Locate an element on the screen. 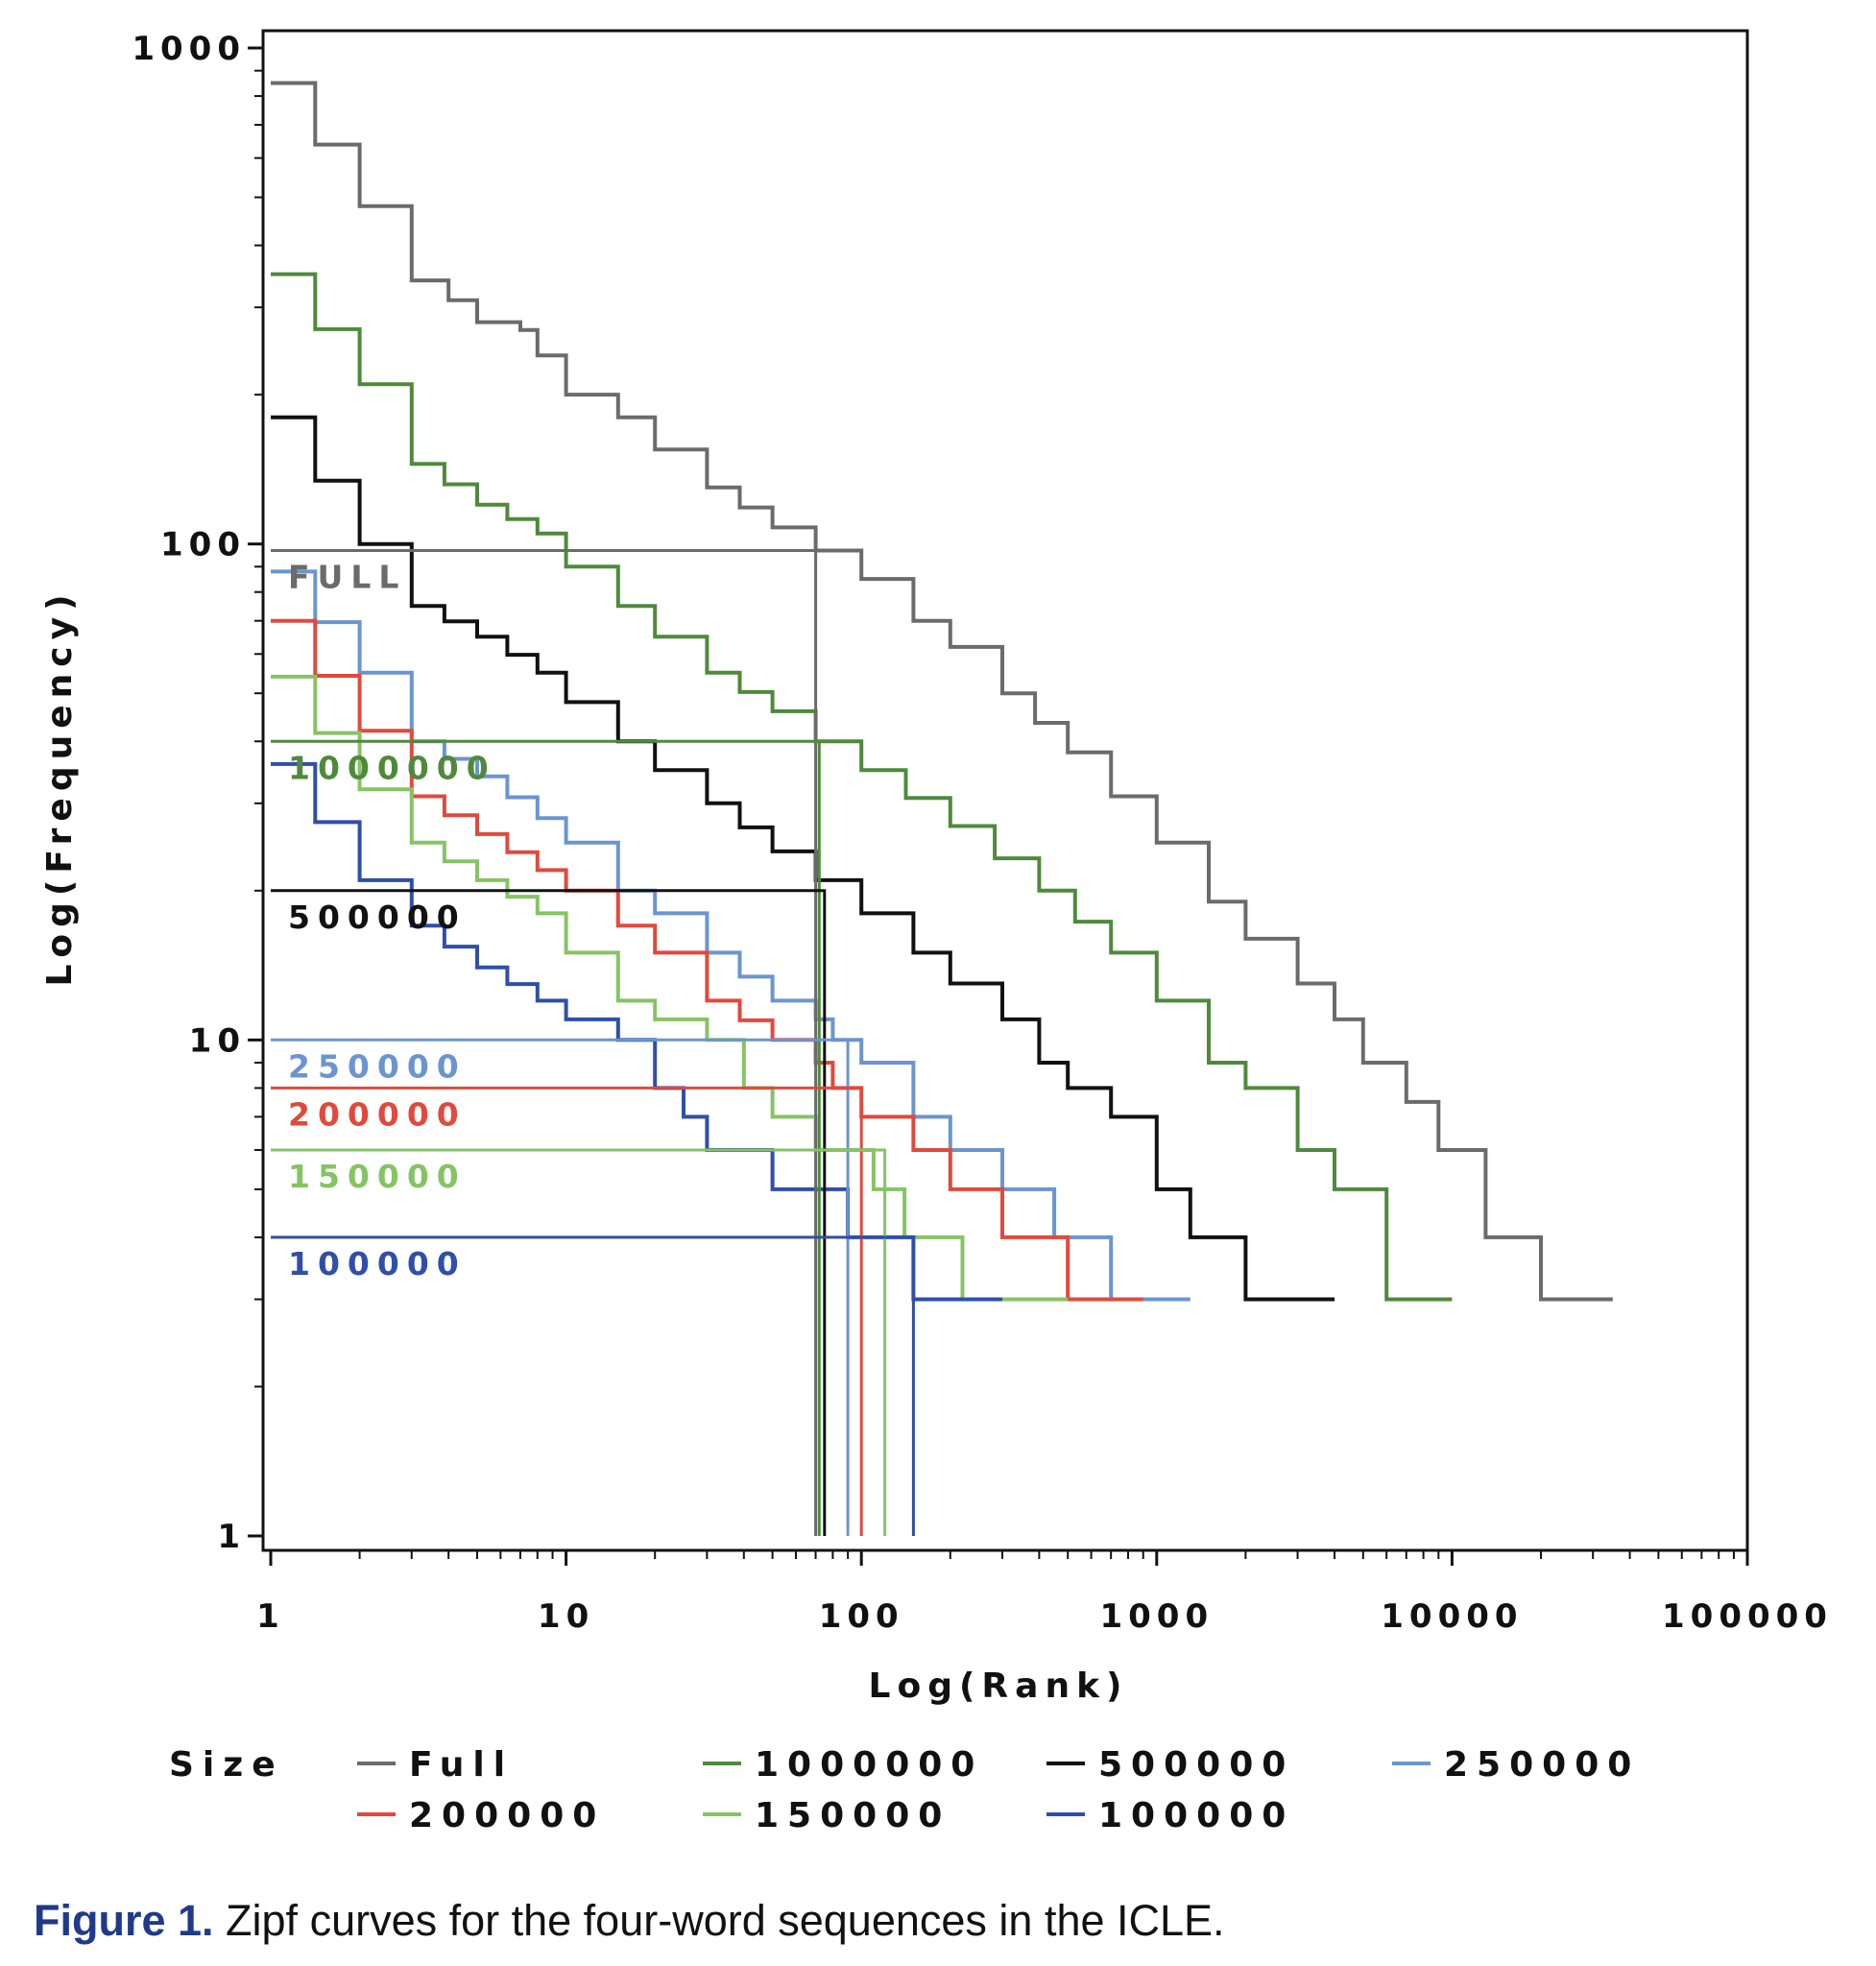  y-axis-title: Log(Frequency) is located at coordinates (60, 786).